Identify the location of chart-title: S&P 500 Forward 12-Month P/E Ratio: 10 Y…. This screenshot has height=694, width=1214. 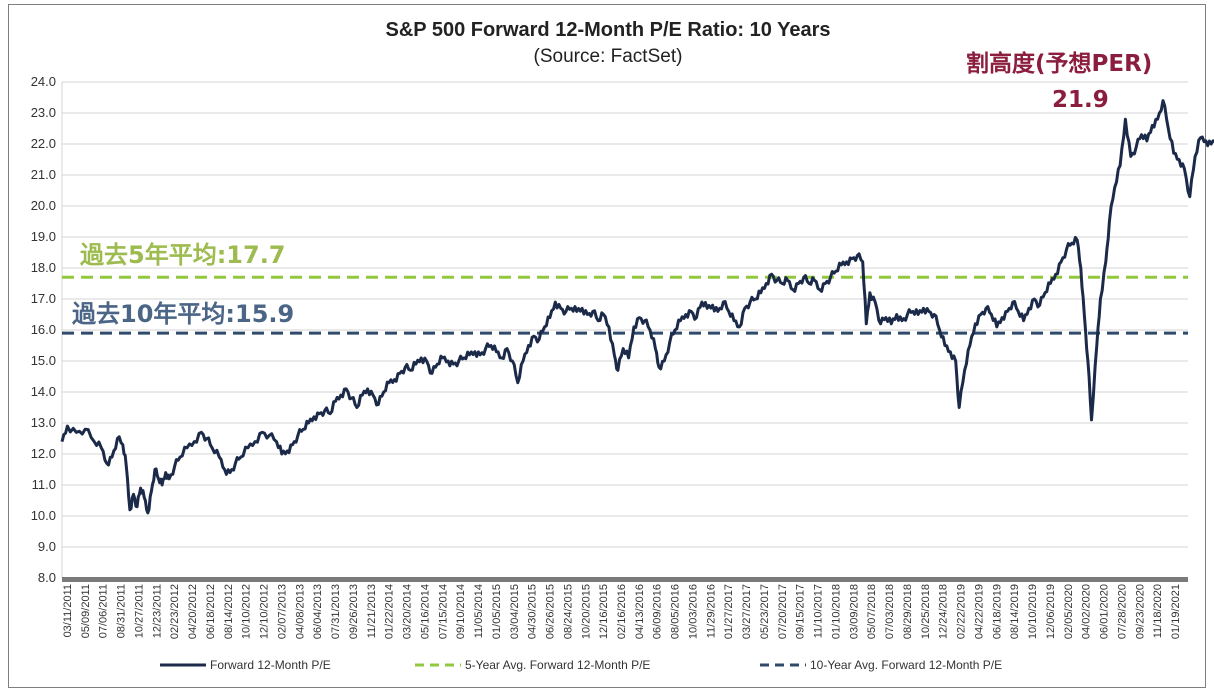
(608, 30).